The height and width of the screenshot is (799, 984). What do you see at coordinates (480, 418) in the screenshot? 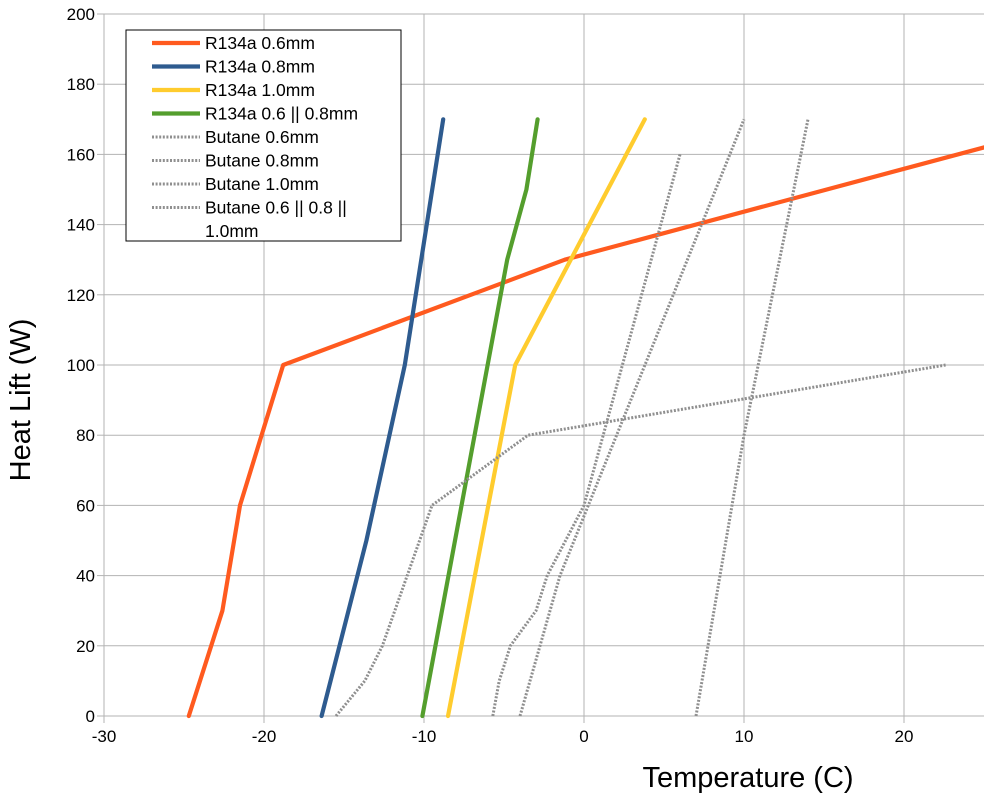
I see `series-line-r134a-0-6-0-8mm` at bounding box center [480, 418].